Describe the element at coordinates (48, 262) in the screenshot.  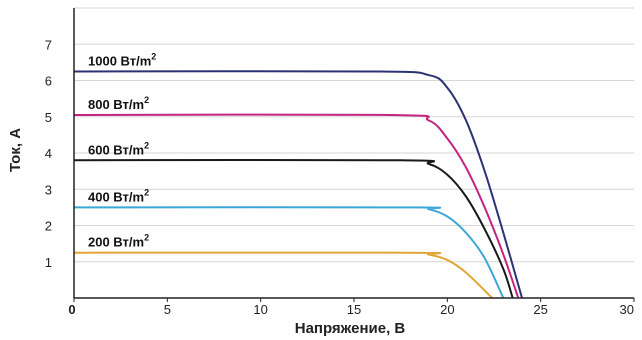
I see `y-tick-label: 1` at that location.